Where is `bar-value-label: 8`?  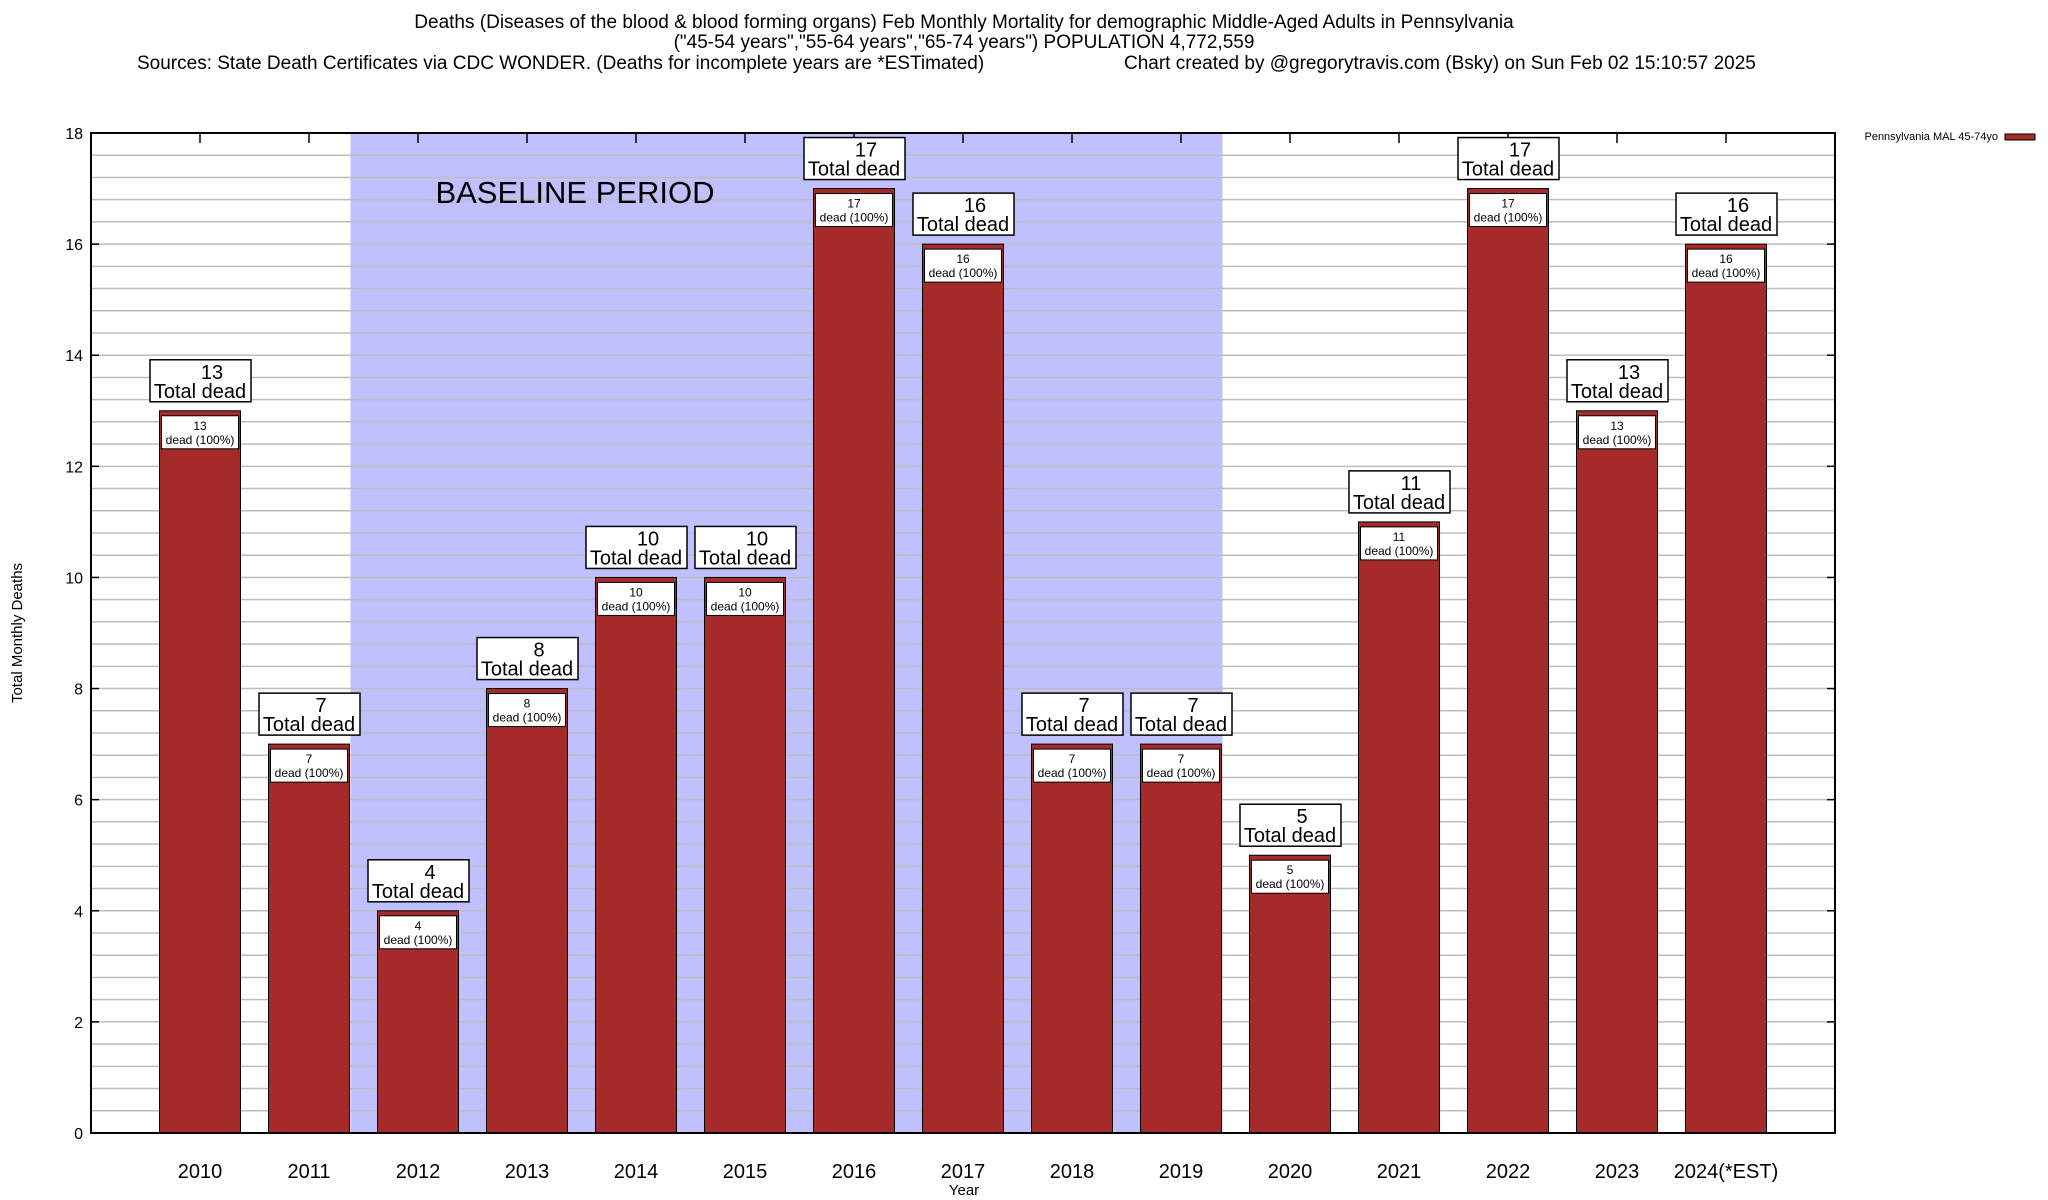
bar-value-label: 8 is located at coordinates (527, 704).